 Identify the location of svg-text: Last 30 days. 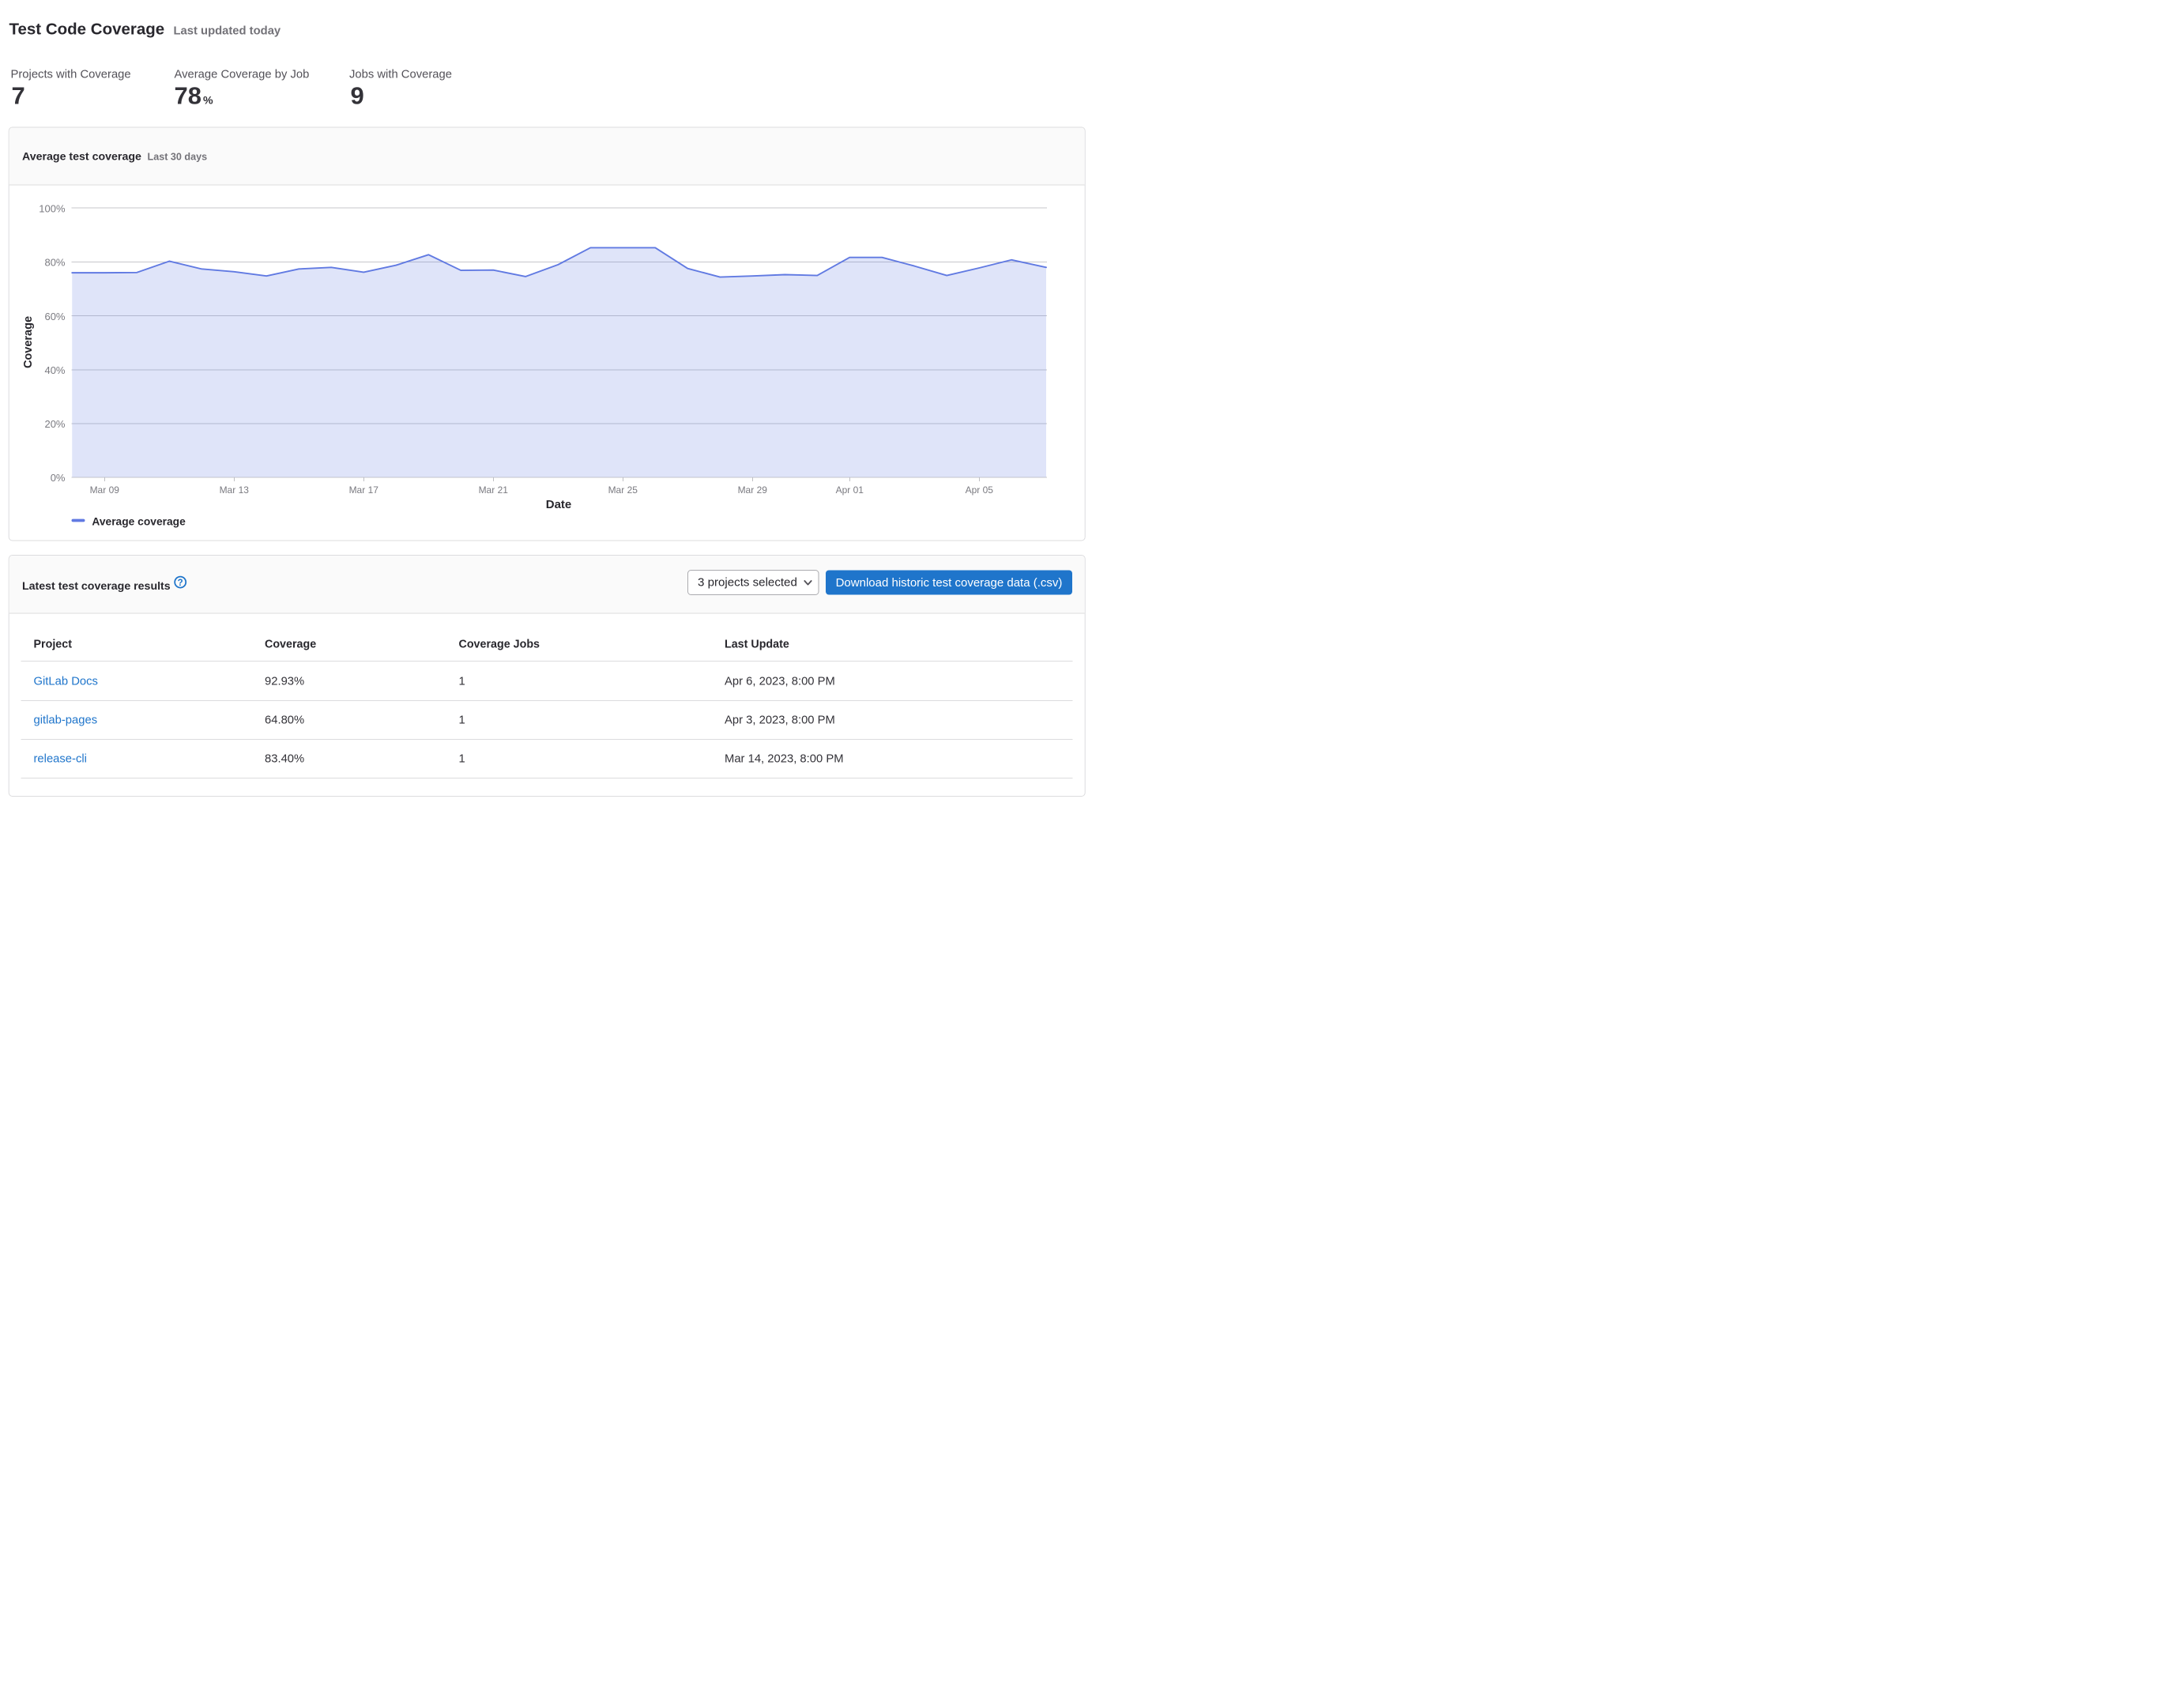
(178, 156).